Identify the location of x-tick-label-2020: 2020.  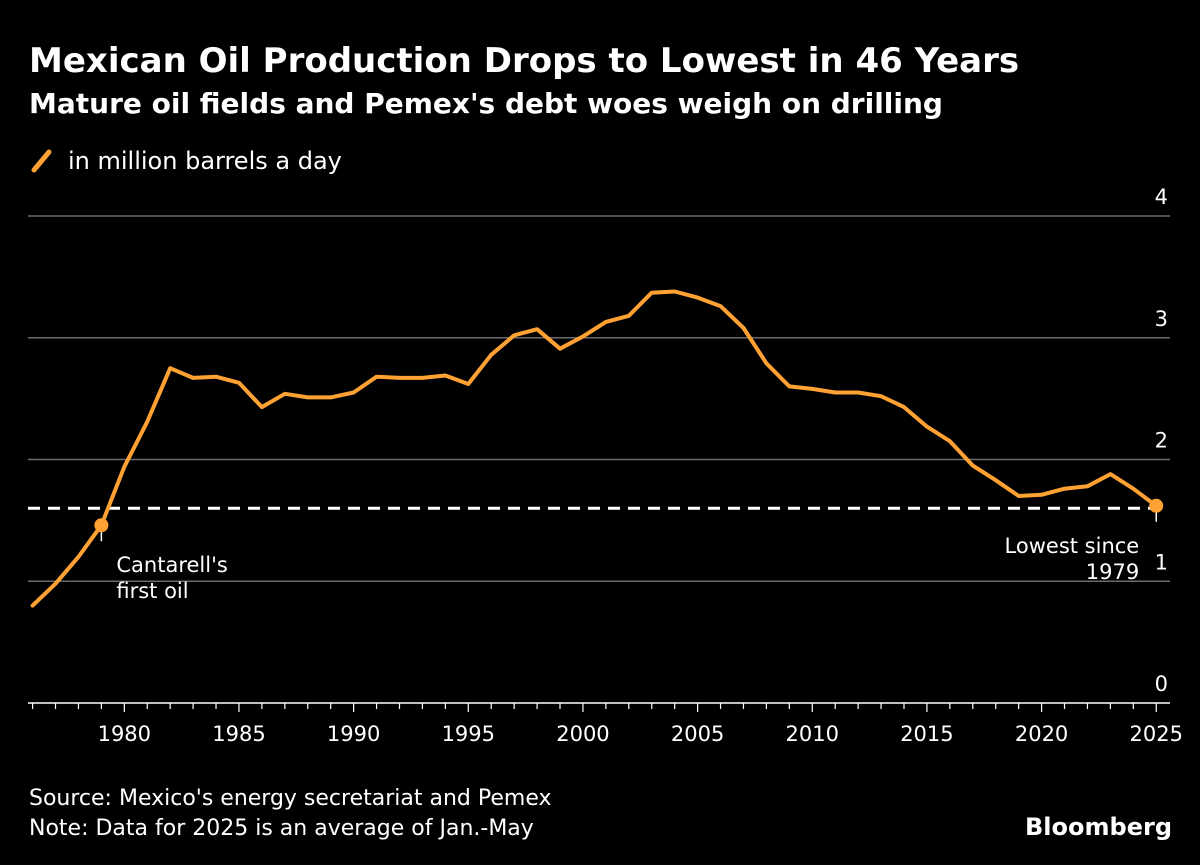
(1041, 734).